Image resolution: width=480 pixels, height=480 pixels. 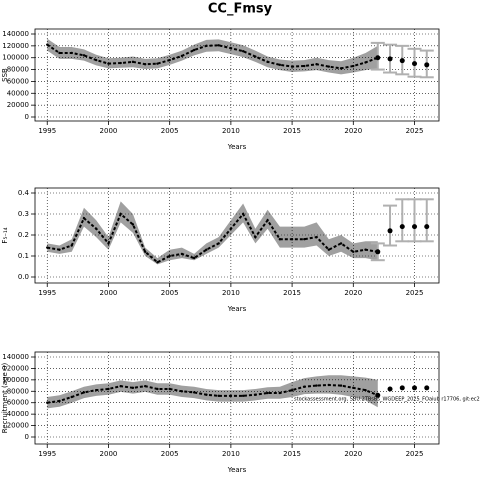 What do you see at coordinates (23, 235) in the screenshot?
I see `y-tick-label: 0.2` at bounding box center [23, 235].